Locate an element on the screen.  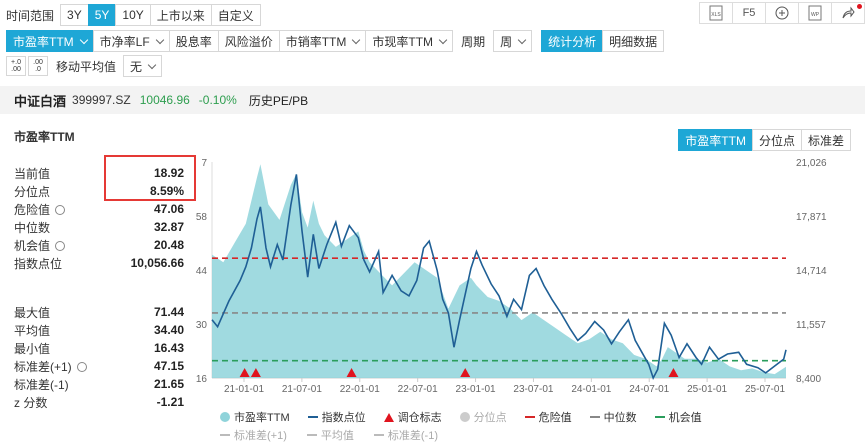
legend-index: 指数点位 is located at coordinates (336, 417).